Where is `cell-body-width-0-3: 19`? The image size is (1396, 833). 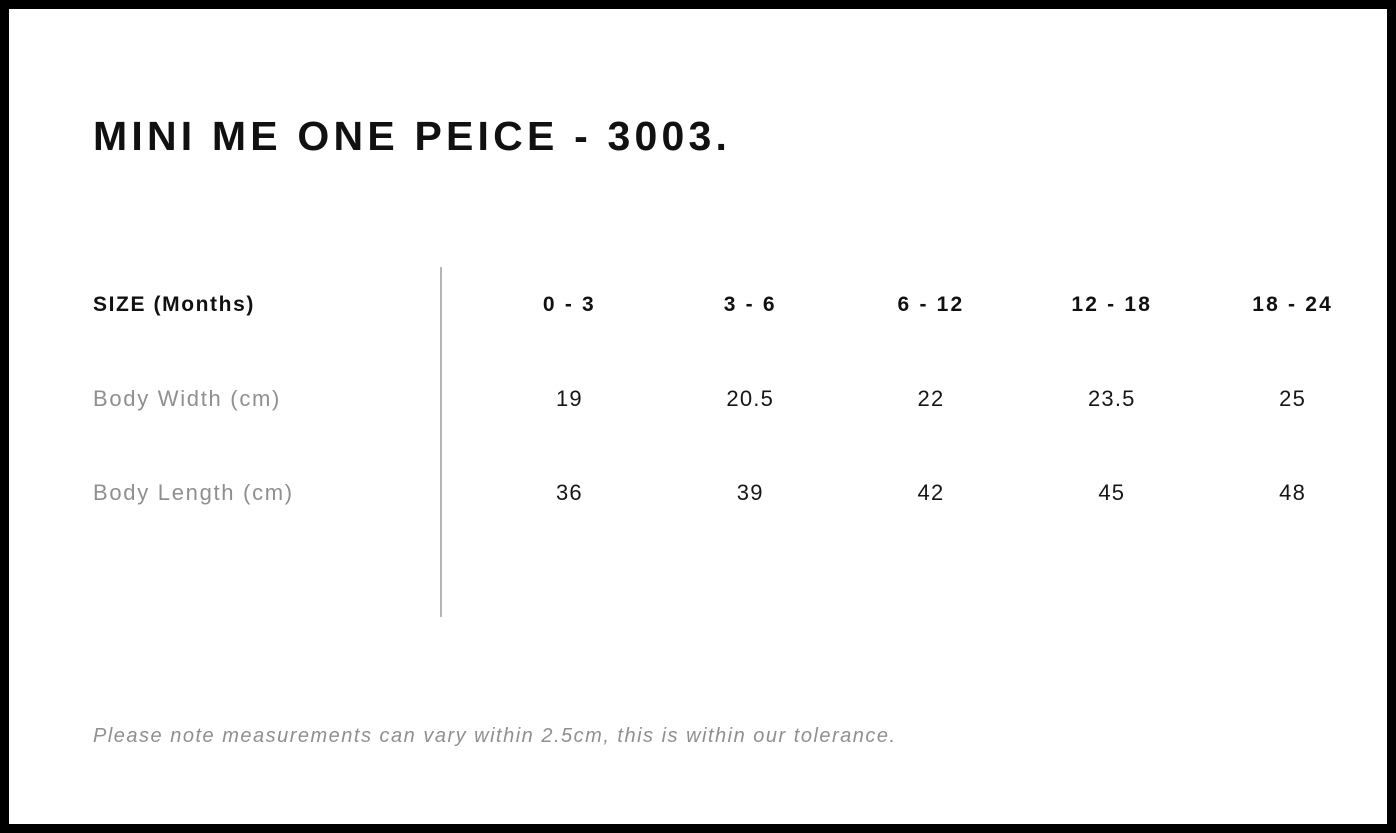
cell-body-width-0-3: 19 is located at coordinates (569, 398).